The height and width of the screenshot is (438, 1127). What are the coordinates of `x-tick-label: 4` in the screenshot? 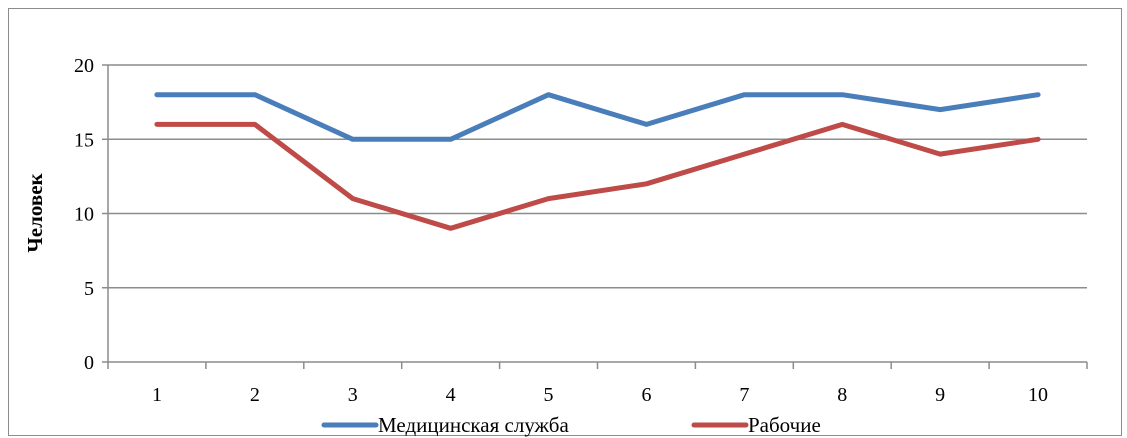 It's located at (451, 395).